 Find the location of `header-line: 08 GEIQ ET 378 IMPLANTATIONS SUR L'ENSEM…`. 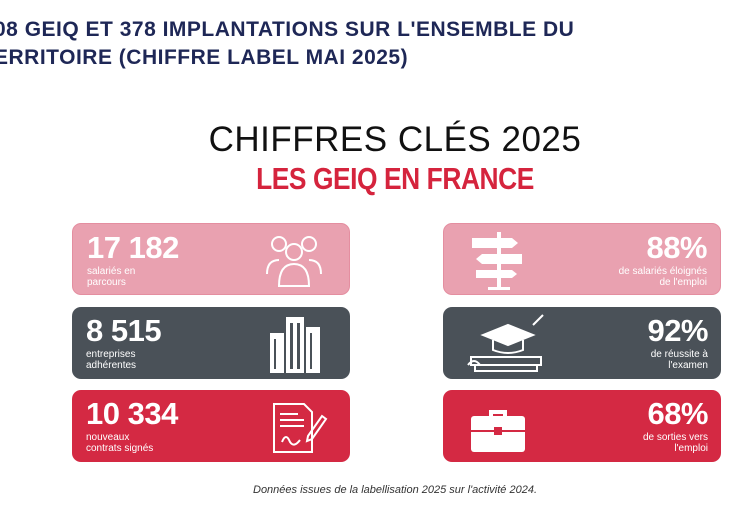

header-line: 08 GEIQ ET 378 IMPLANTATIONS SUR L'ENSEM… is located at coordinates (287, 29).